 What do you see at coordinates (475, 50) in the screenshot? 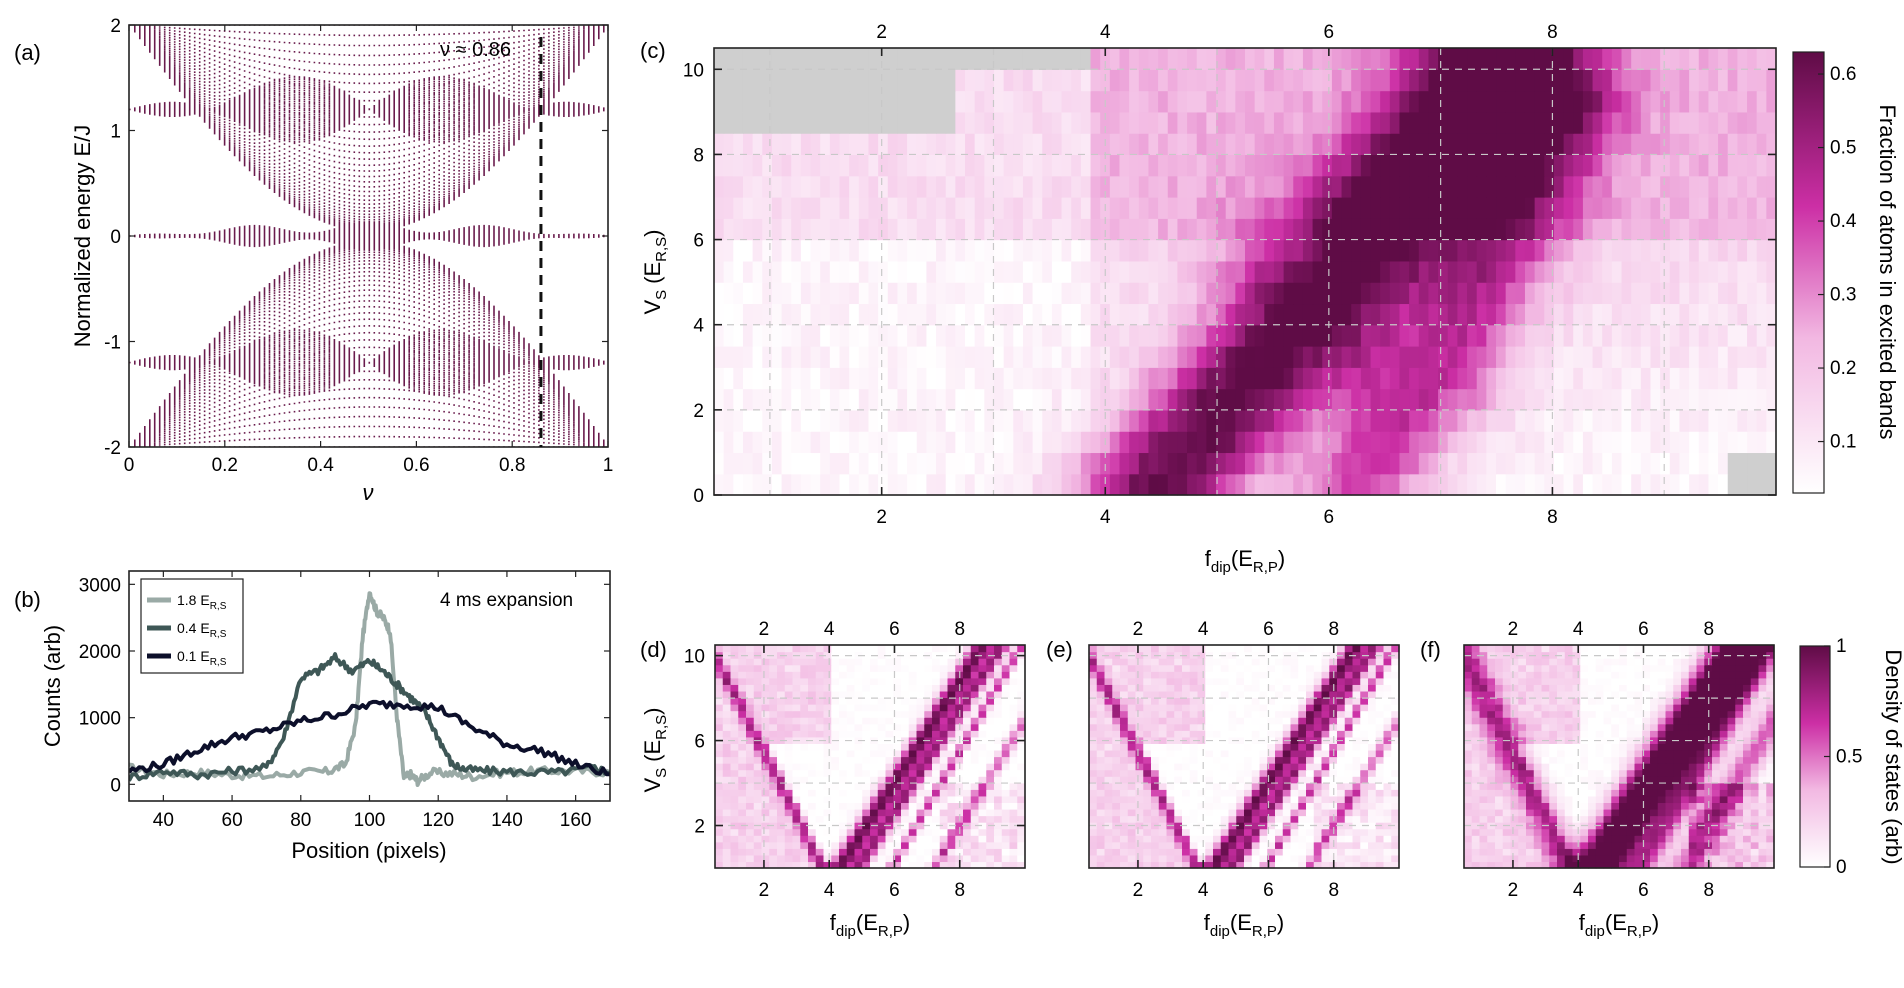
I see `nu-annotation: ν ≈ 0.86` at bounding box center [475, 50].